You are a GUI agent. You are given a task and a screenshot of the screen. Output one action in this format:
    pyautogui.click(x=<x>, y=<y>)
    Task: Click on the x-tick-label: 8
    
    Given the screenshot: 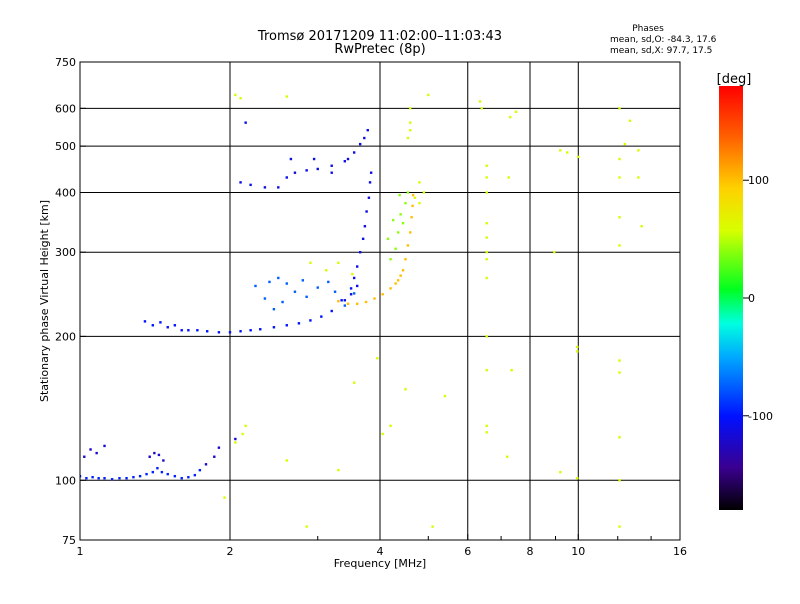 What is the action you would take?
    pyautogui.click(x=530, y=551)
    